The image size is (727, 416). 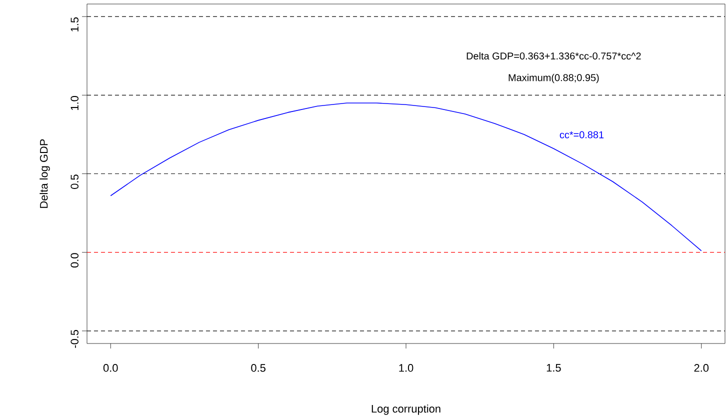 What do you see at coordinates (74, 103) in the screenshot?
I see `y-tick-label: 1.0` at bounding box center [74, 103].